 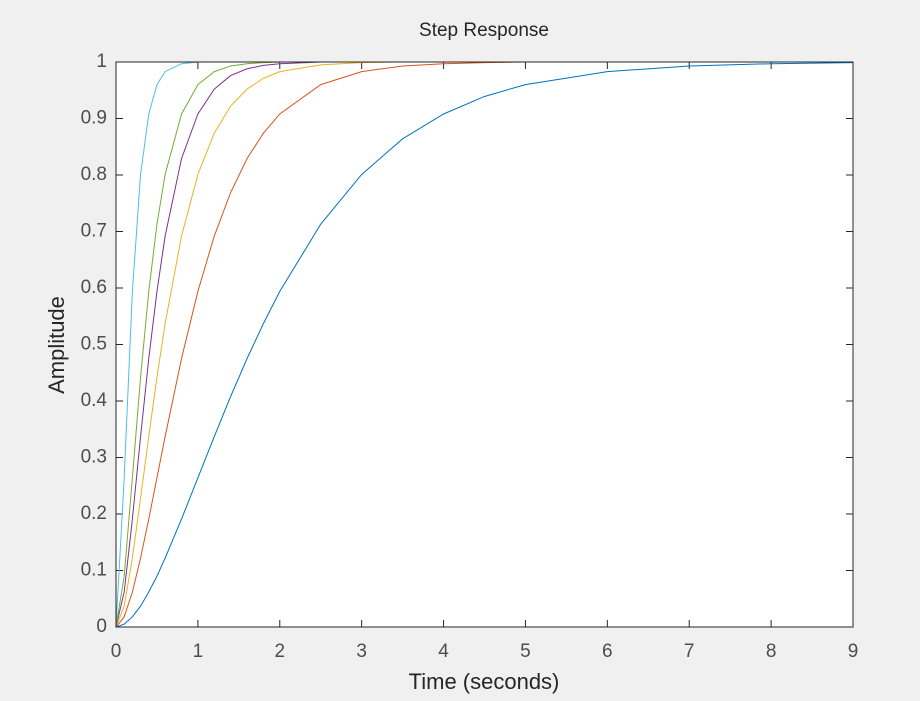 I want to click on y-tick-label: 0.4, so click(x=94, y=400).